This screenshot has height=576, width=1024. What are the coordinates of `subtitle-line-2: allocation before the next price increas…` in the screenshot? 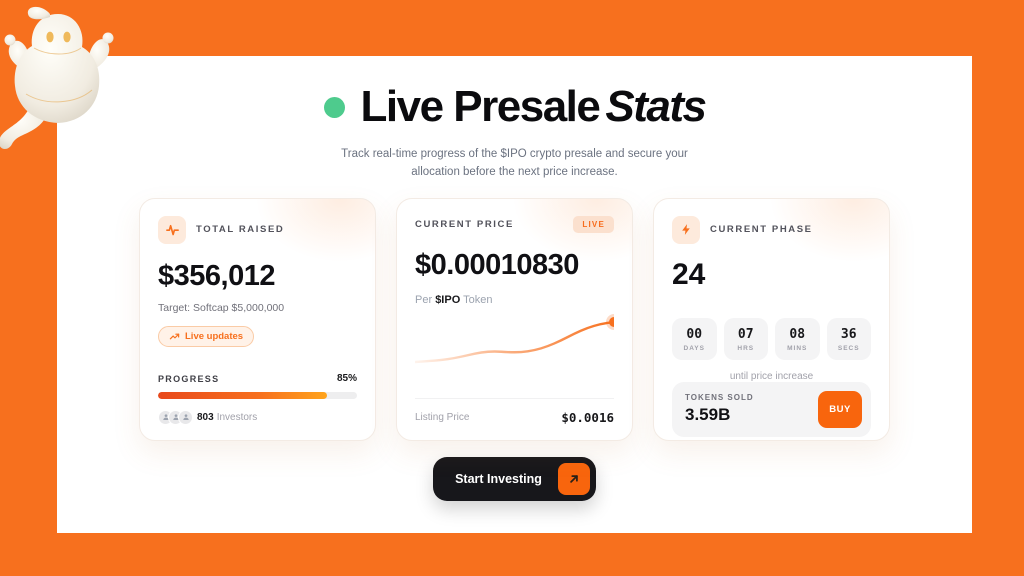 It's located at (514, 171).